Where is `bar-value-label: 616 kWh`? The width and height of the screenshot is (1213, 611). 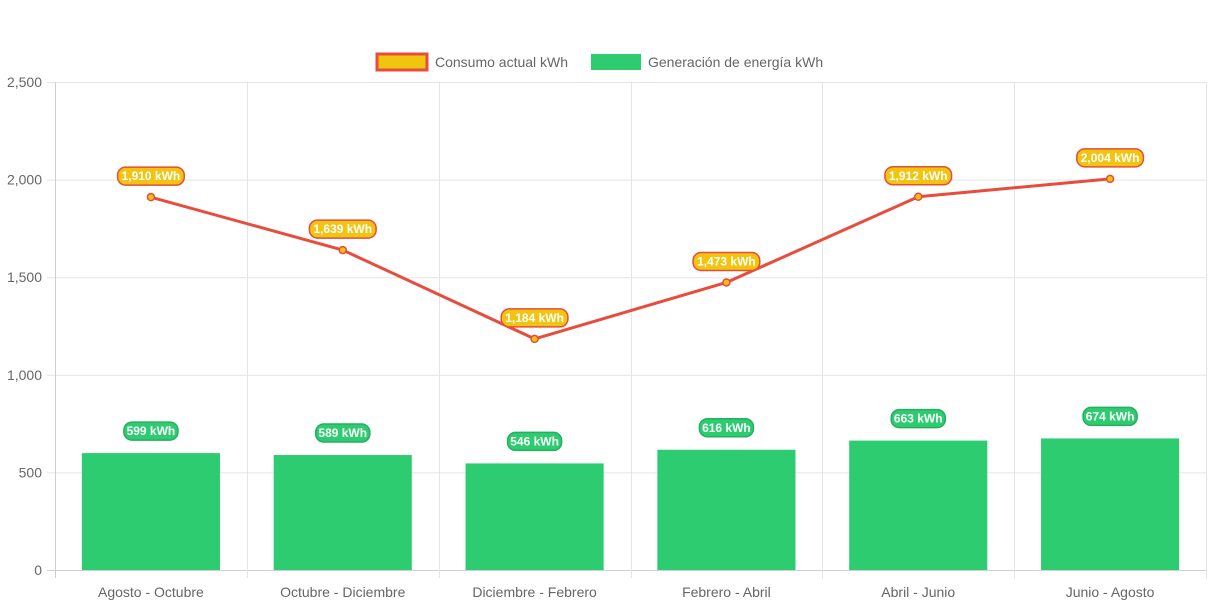
bar-value-label: 616 kWh is located at coordinates (726, 428).